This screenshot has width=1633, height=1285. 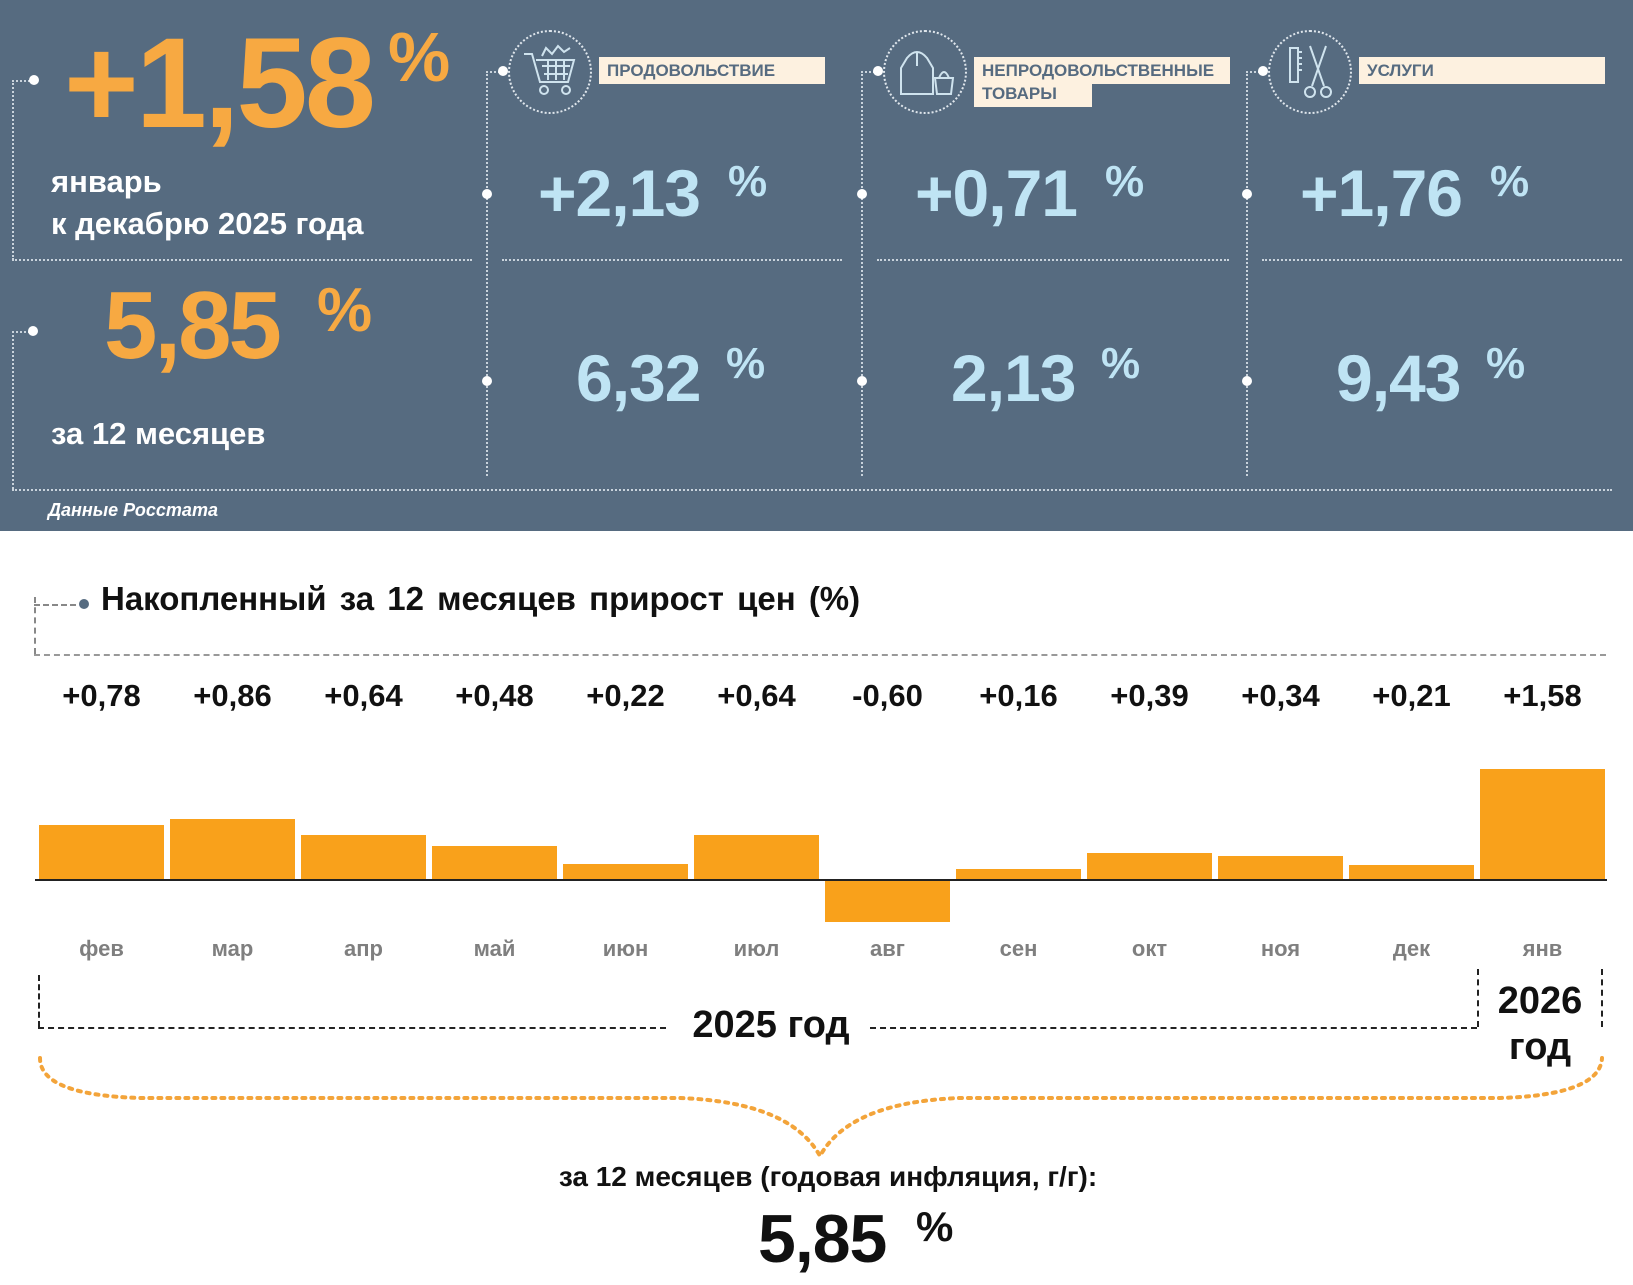 What do you see at coordinates (1018, 695) in the screenshot?
I see `data-label: +0,16` at bounding box center [1018, 695].